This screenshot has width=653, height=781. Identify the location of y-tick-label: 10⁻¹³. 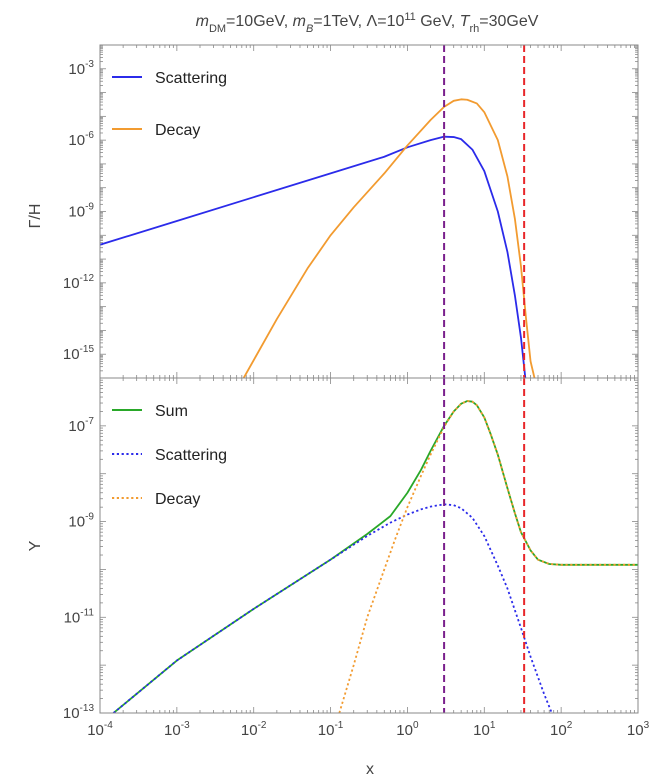
(79, 712).